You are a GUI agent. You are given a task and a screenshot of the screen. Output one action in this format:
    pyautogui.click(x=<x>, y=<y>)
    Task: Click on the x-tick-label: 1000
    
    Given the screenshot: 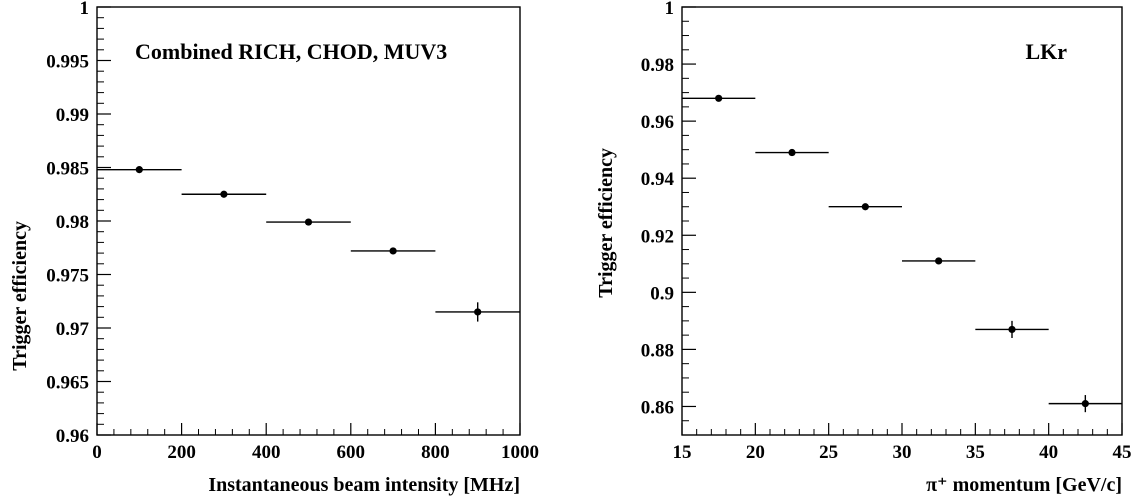 What is the action you would take?
    pyautogui.click(x=520, y=452)
    